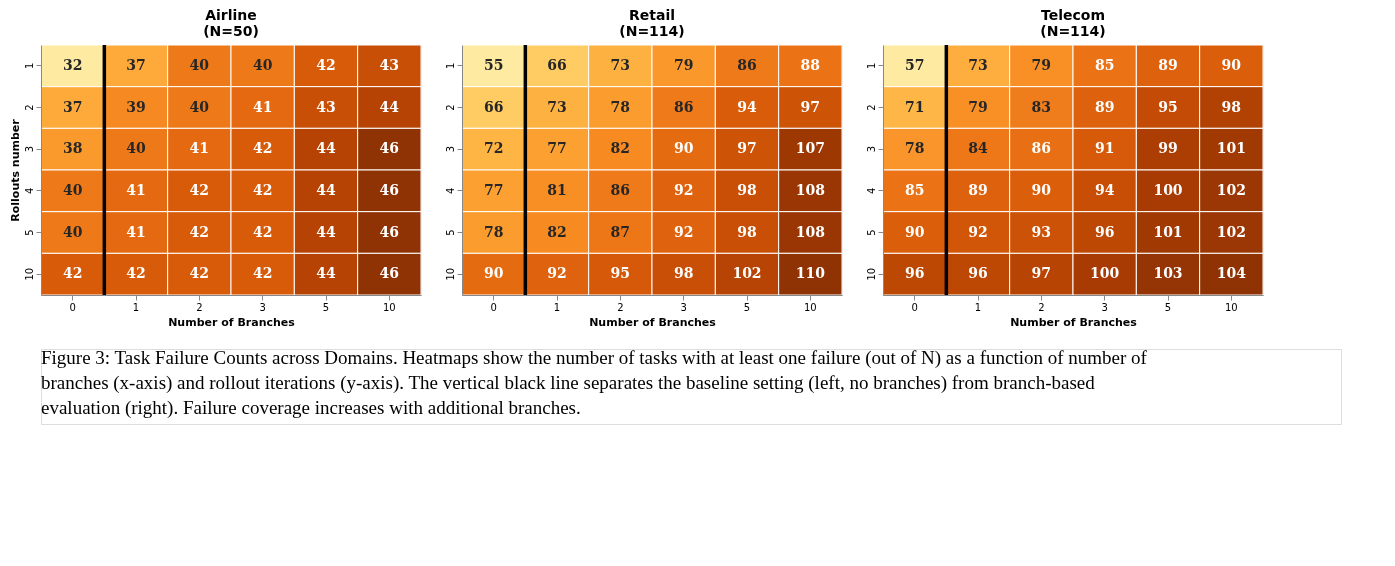 This screenshot has width=1395, height=566. What do you see at coordinates (594, 383) in the screenshot?
I see `caption: Figure 3: Task Failure Counts across Domains. Heatmaps show the number of tasks with at least one failure (out of N) as a function of number of branches (x-axis) and rollout iterations (y-axis). The vertical black line separates the baseline setting (left, no branches) from branch-based evaluation (right). Failure coverage increases with additional branches.` at bounding box center [594, 383].